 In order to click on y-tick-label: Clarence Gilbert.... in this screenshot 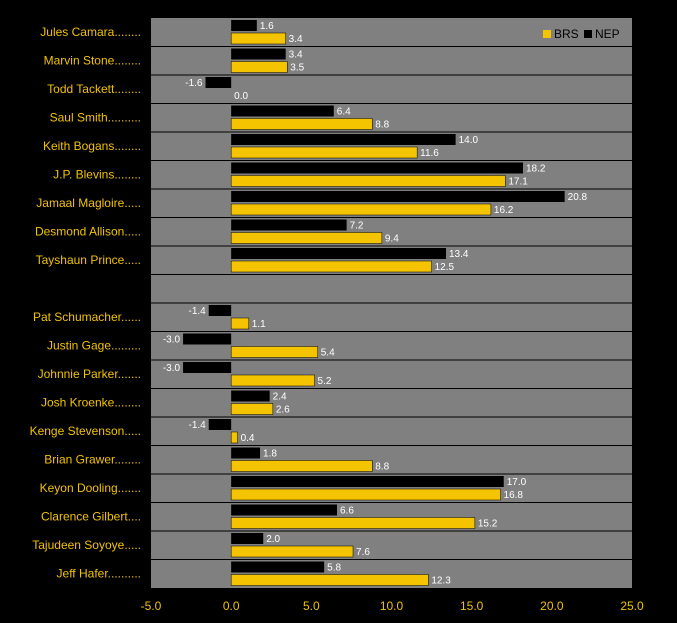, I will do `click(91, 517)`.